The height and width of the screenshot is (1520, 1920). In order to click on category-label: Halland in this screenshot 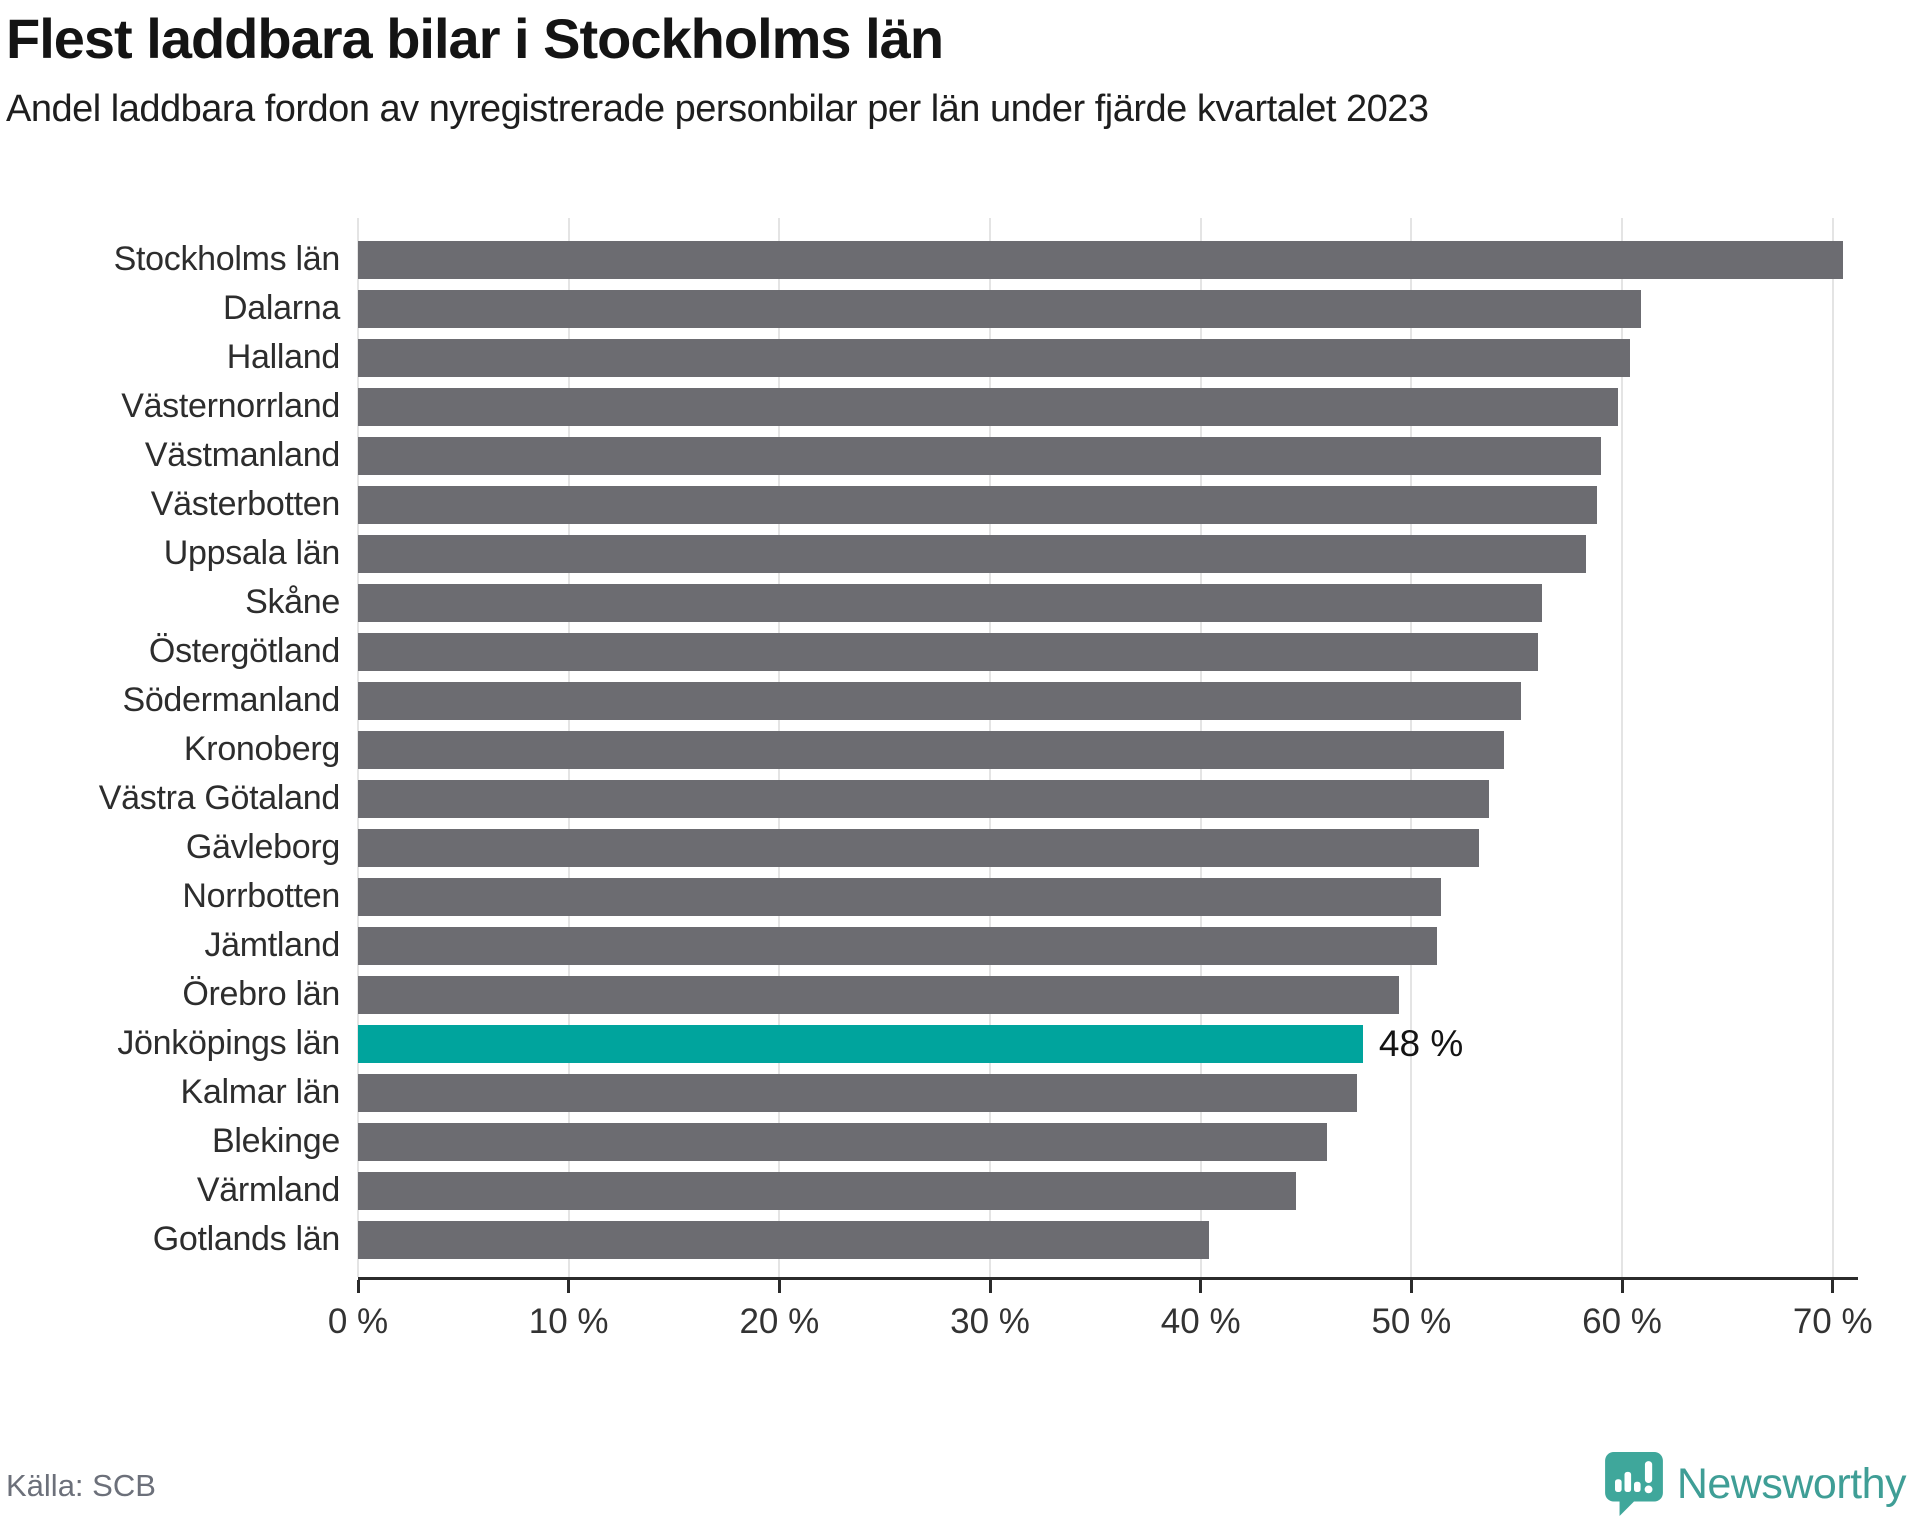, I will do `click(283, 357)`.